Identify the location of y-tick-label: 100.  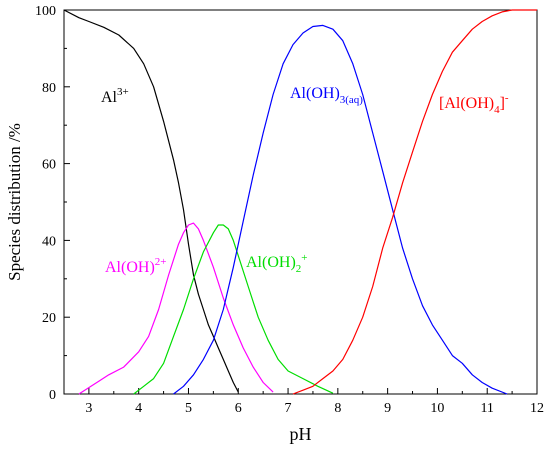
(45, 11).